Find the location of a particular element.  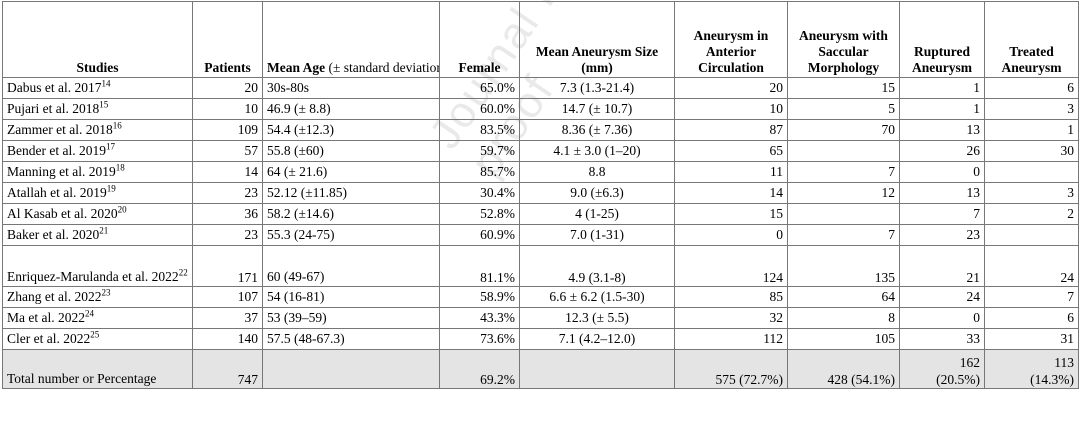

header-mean-size: Mean Aneurysm Size (mm) is located at coordinates (597, 39).